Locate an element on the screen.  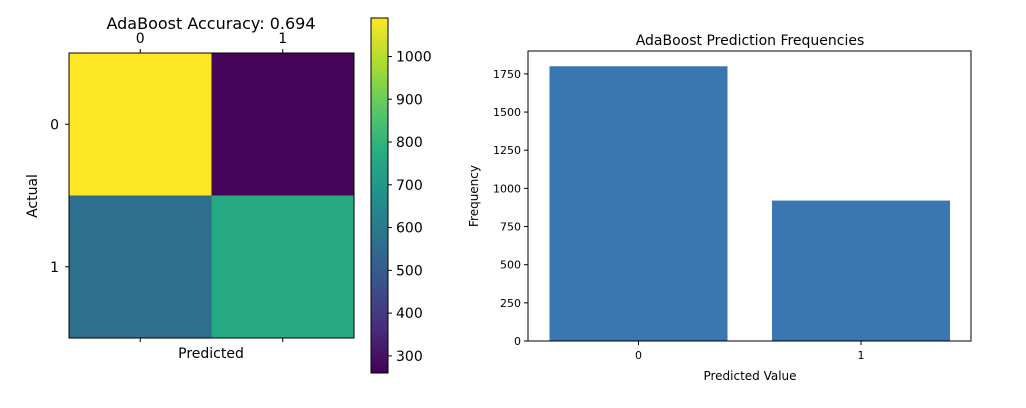
bar-y-tick-label-0: 0 is located at coordinates (517, 341).